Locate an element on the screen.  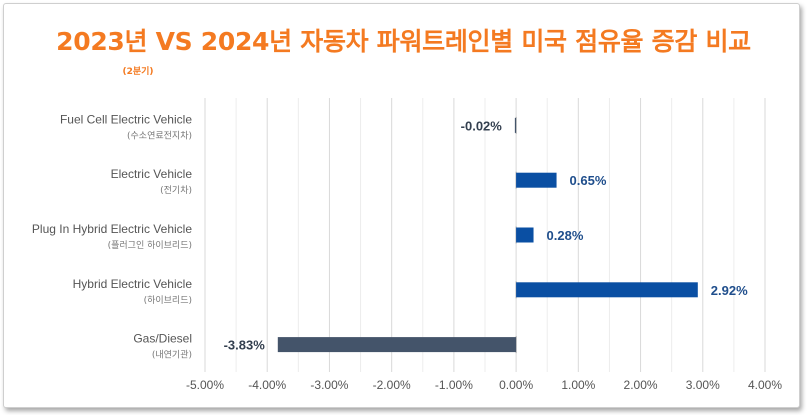
category-sublabel: (하이브리드) is located at coordinates (168, 300).